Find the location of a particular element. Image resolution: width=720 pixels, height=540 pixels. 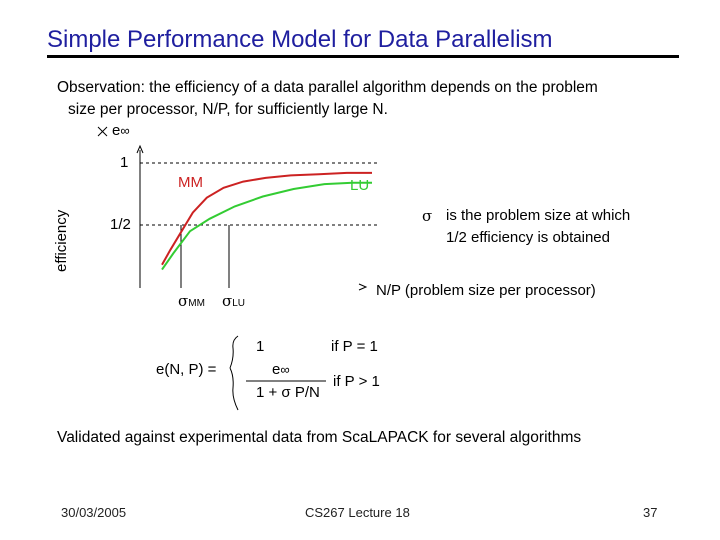

cross-marker is located at coordinates (102, 131).